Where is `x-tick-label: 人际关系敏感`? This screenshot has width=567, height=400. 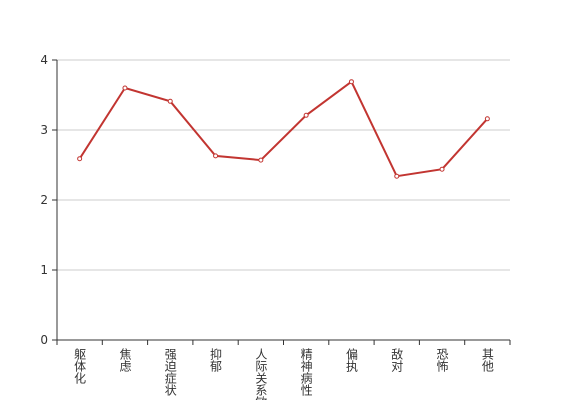
x-tick-label: 人际关系敏感 is located at coordinates (261, 374).